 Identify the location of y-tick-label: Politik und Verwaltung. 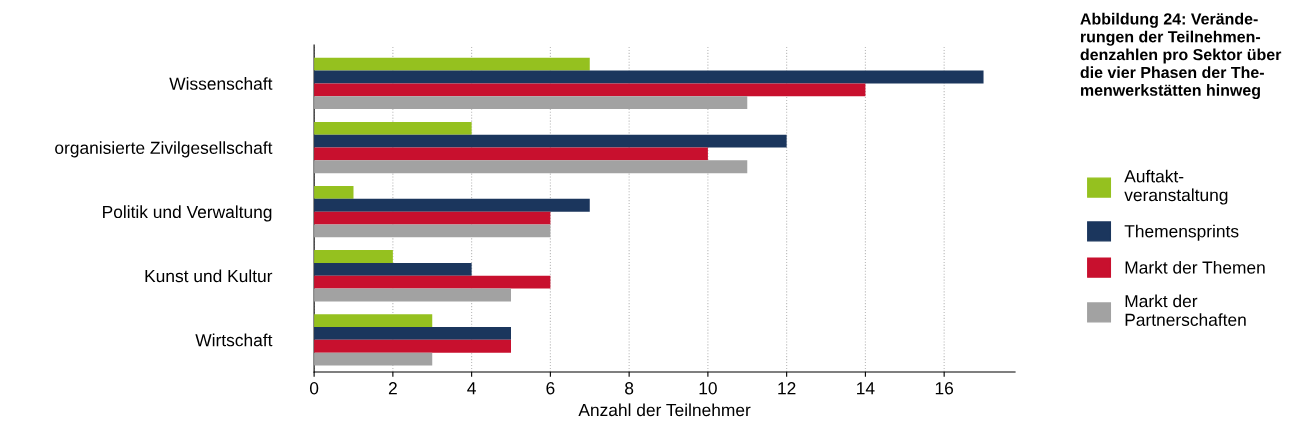
(187, 213).